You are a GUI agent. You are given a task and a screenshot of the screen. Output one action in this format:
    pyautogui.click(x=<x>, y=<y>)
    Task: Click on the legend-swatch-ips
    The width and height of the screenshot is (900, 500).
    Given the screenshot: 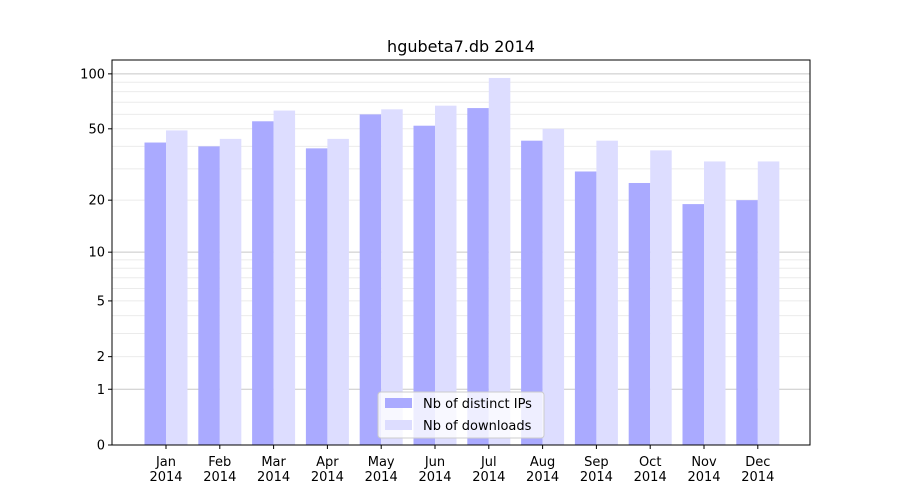 What is the action you would take?
    pyautogui.click(x=398, y=403)
    